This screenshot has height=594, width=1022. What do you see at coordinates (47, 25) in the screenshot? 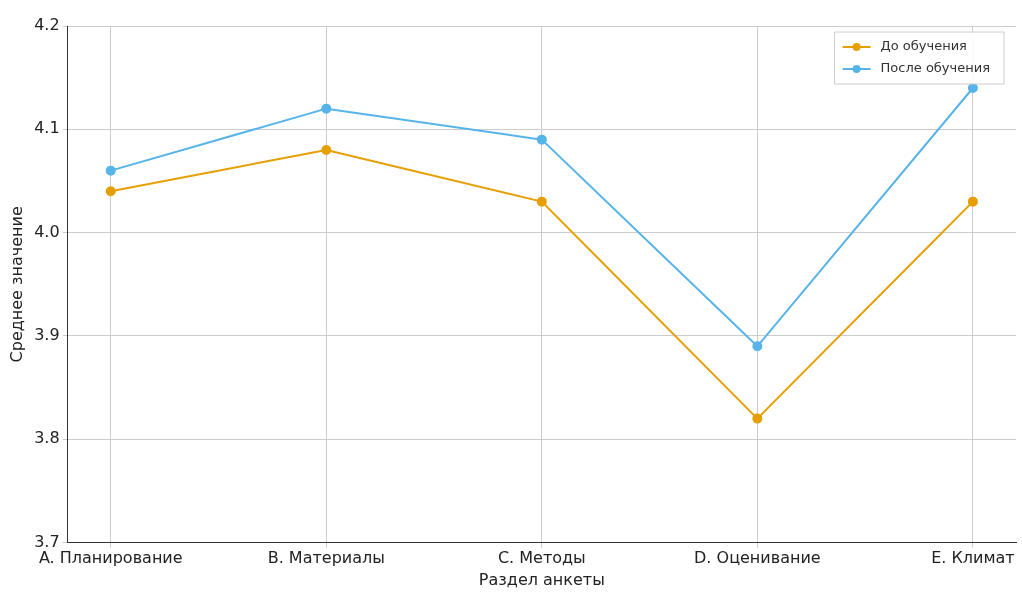
I see `y-tick-label: 4.2` at bounding box center [47, 25].